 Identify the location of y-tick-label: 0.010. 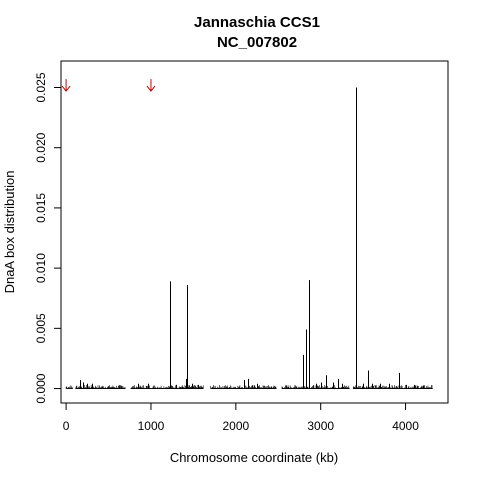
(41, 268).